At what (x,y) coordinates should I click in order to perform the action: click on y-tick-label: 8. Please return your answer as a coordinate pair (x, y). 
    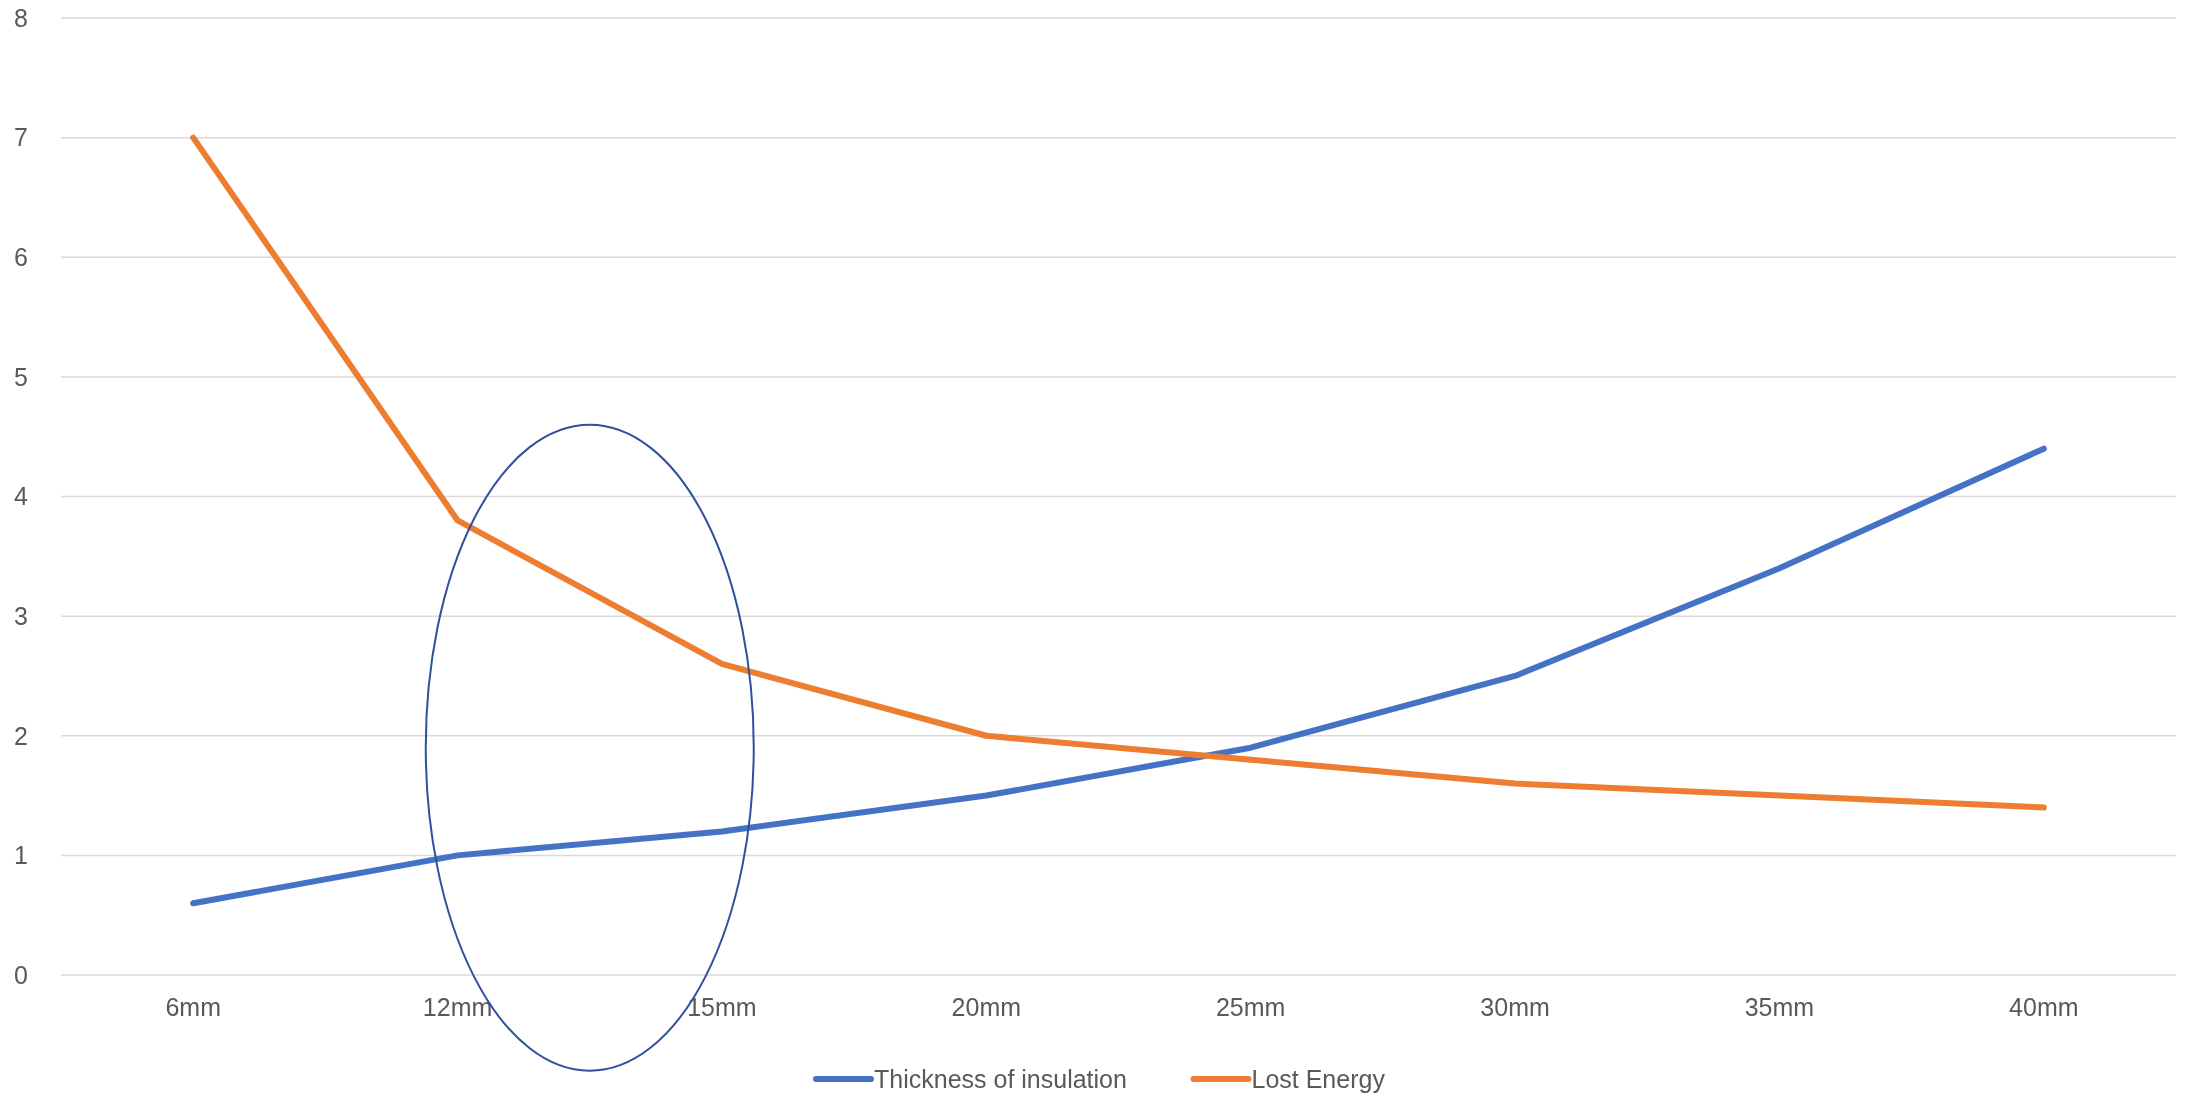
    Looking at the image, I should click on (21, 17).